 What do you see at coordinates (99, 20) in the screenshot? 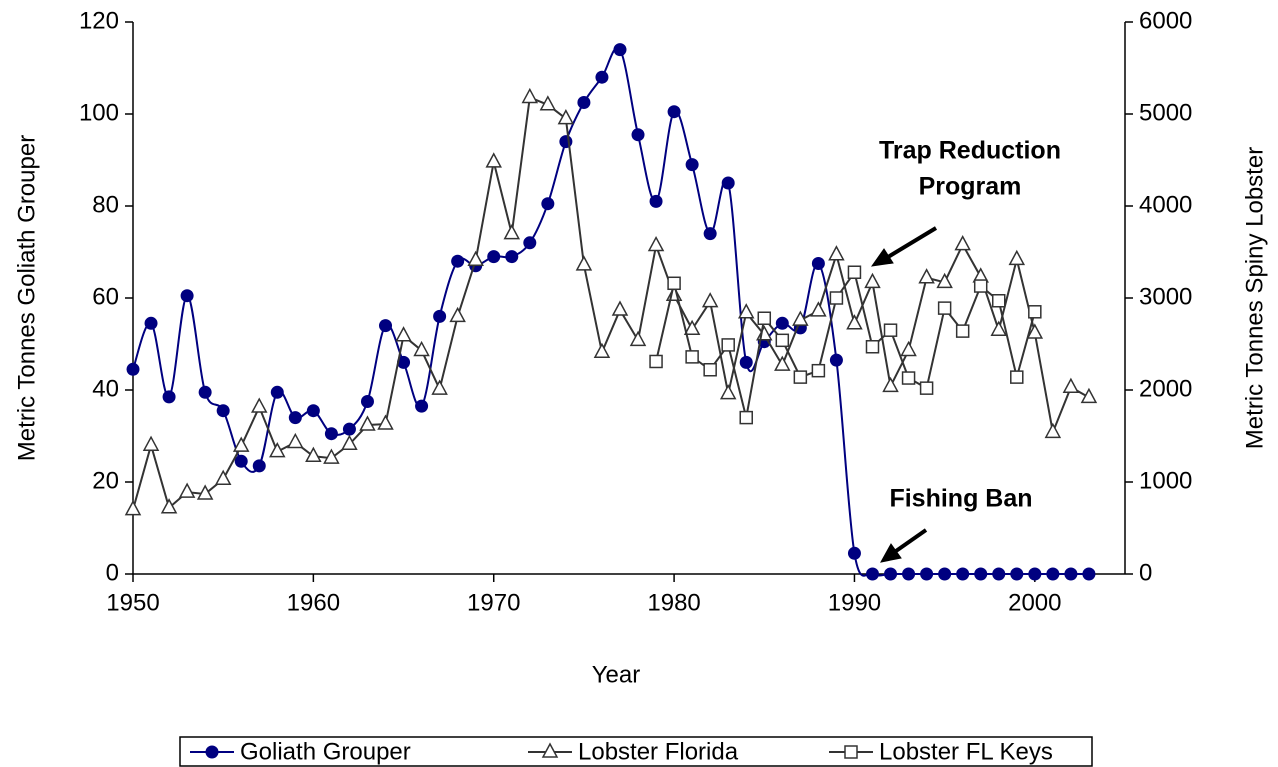
I see `y-tick-label: 120` at bounding box center [99, 20].